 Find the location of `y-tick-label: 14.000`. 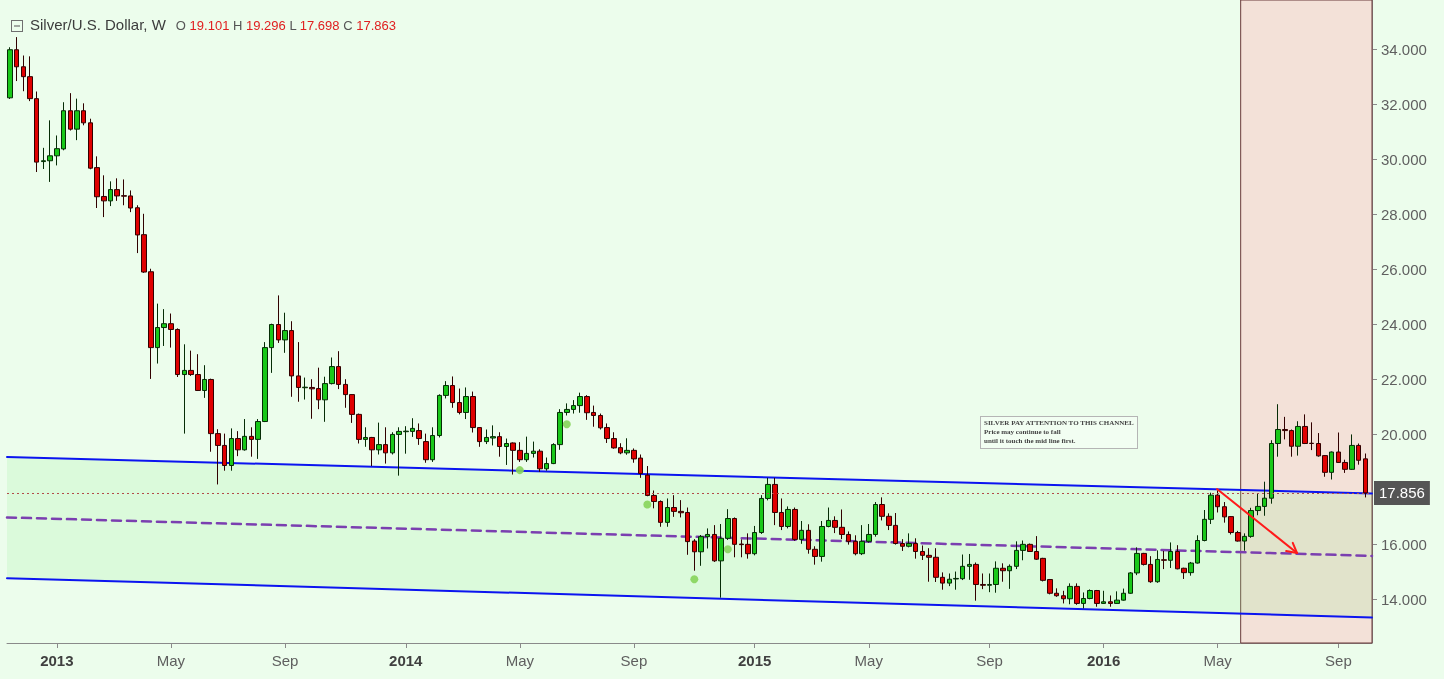

y-tick-label: 14.000 is located at coordinates (1404, 599).